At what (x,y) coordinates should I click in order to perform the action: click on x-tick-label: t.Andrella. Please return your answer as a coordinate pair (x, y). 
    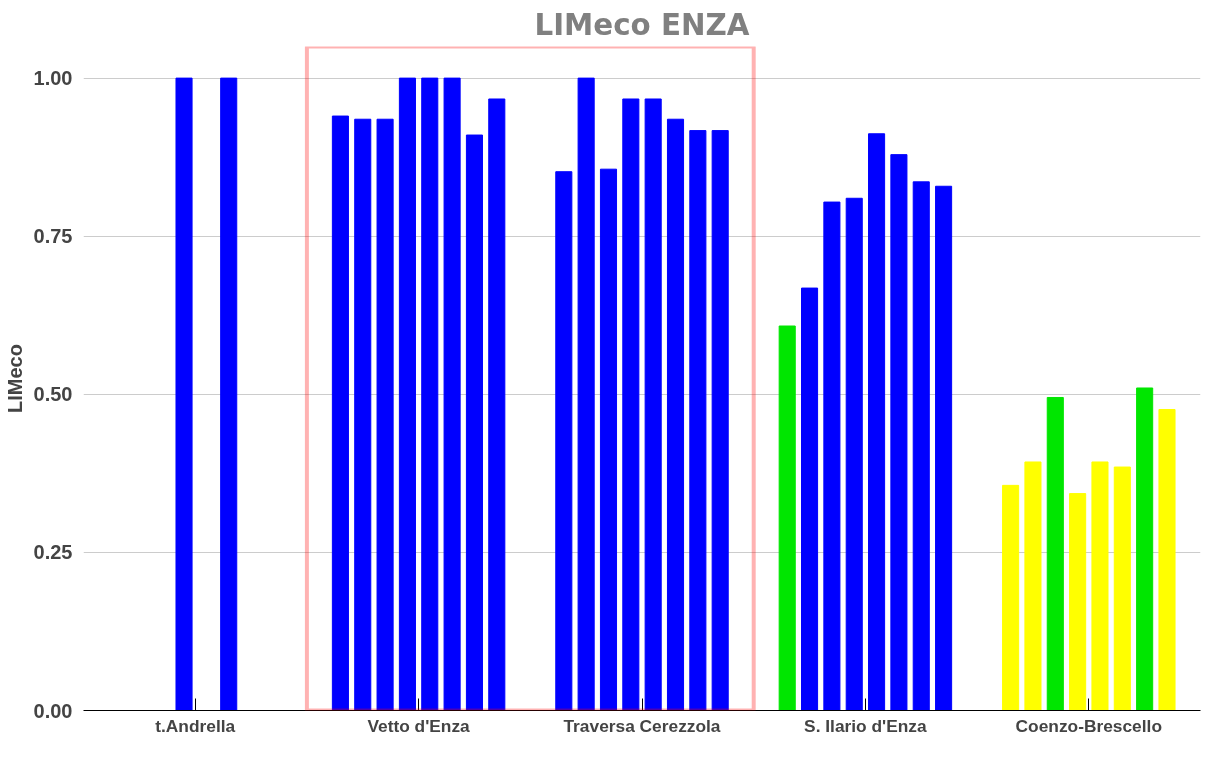
    Looking at the image, I should click on (195, 725).